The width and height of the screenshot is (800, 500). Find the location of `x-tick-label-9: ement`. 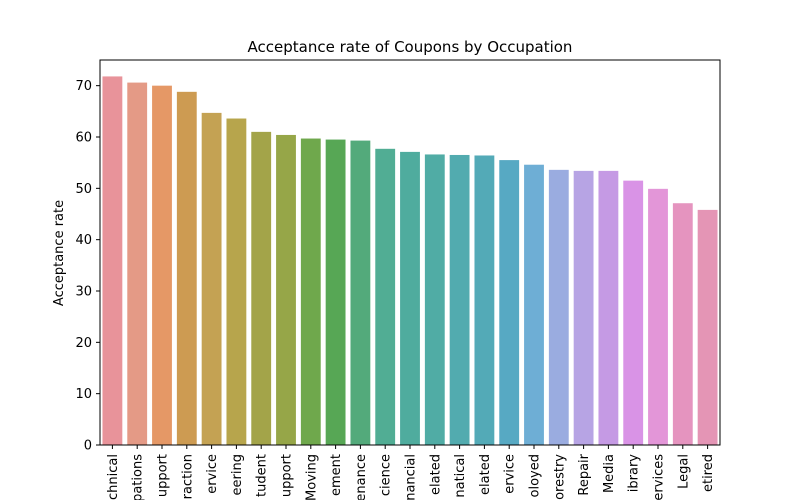

x-tick-label-9: ement is located at coordinates (336, 475).